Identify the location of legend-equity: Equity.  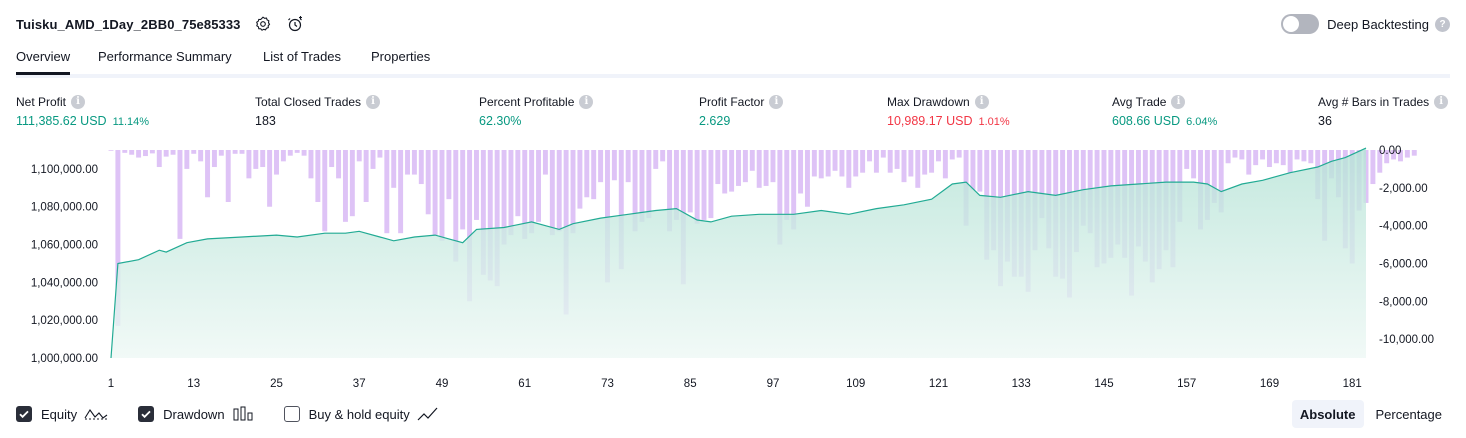
(62, 414).